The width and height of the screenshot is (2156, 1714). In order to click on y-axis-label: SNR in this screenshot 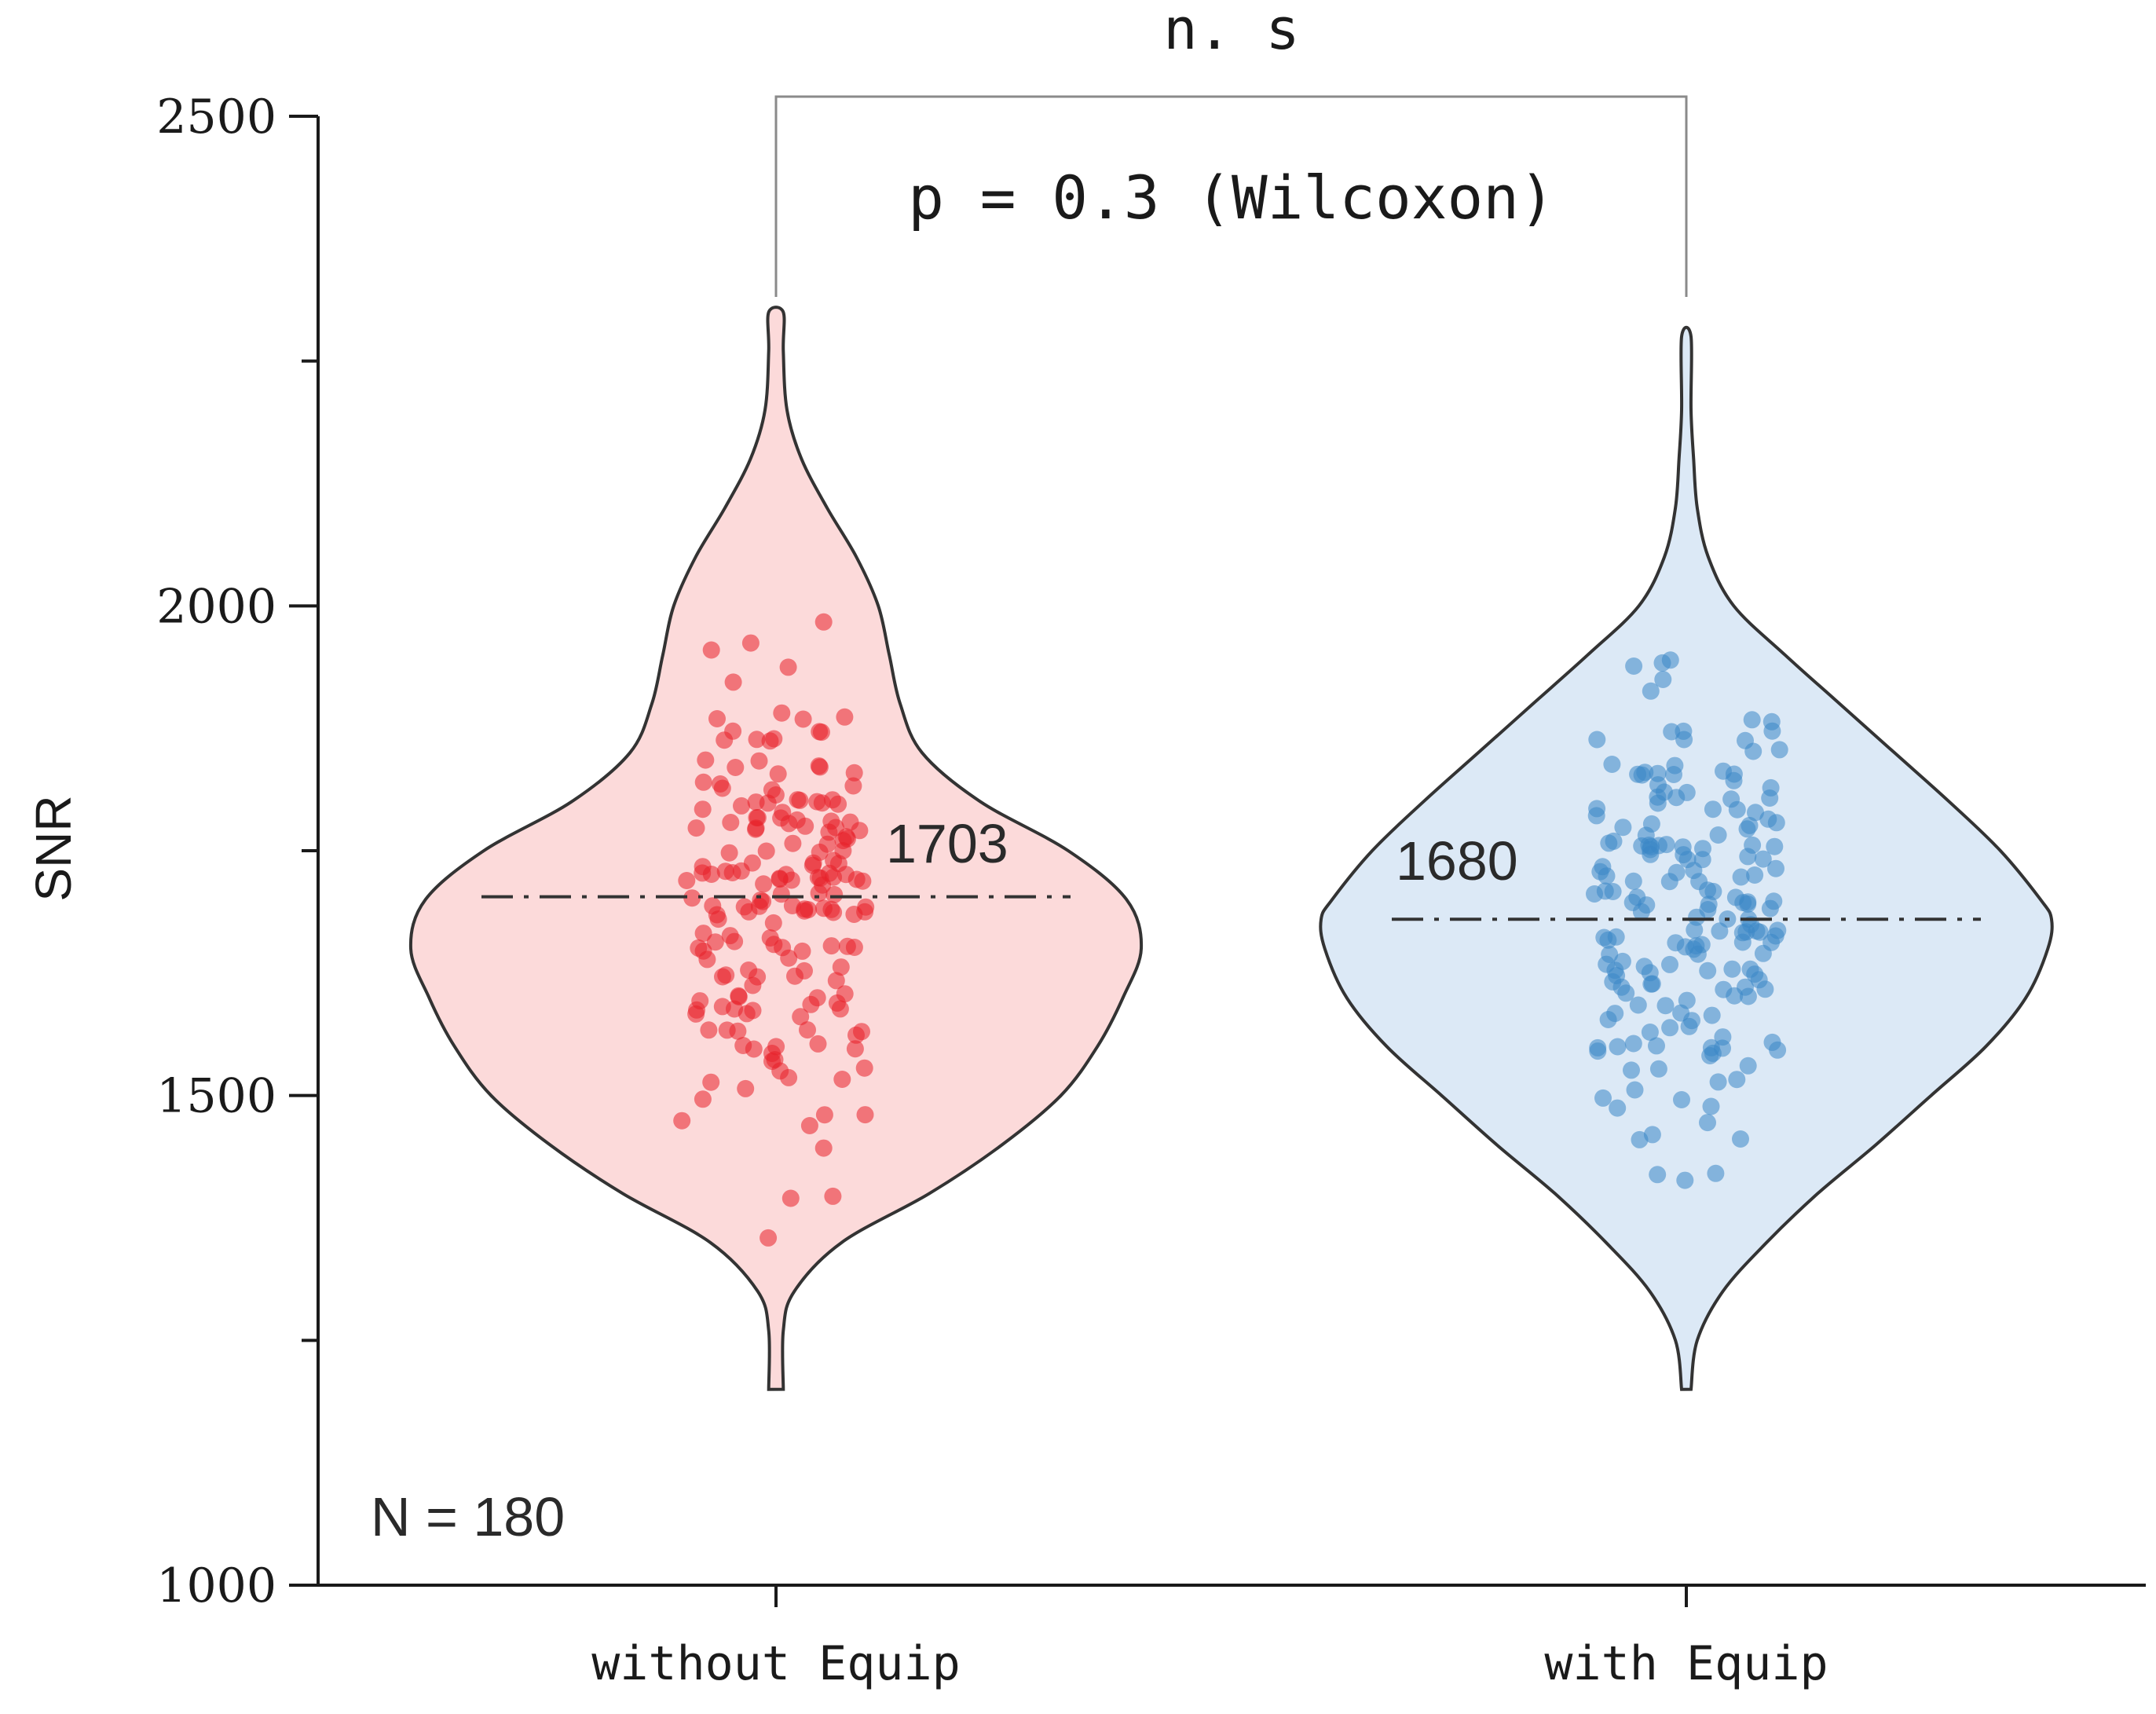, I will do `click(53, 848)`.